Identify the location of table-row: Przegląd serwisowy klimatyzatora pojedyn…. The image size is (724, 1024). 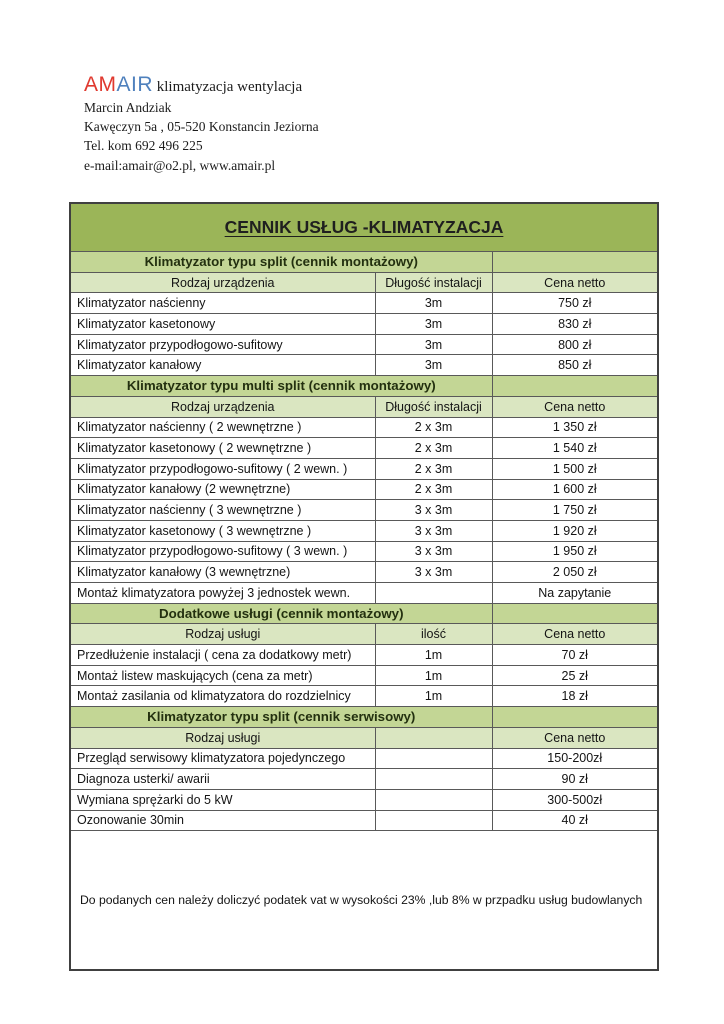
(364, 758).